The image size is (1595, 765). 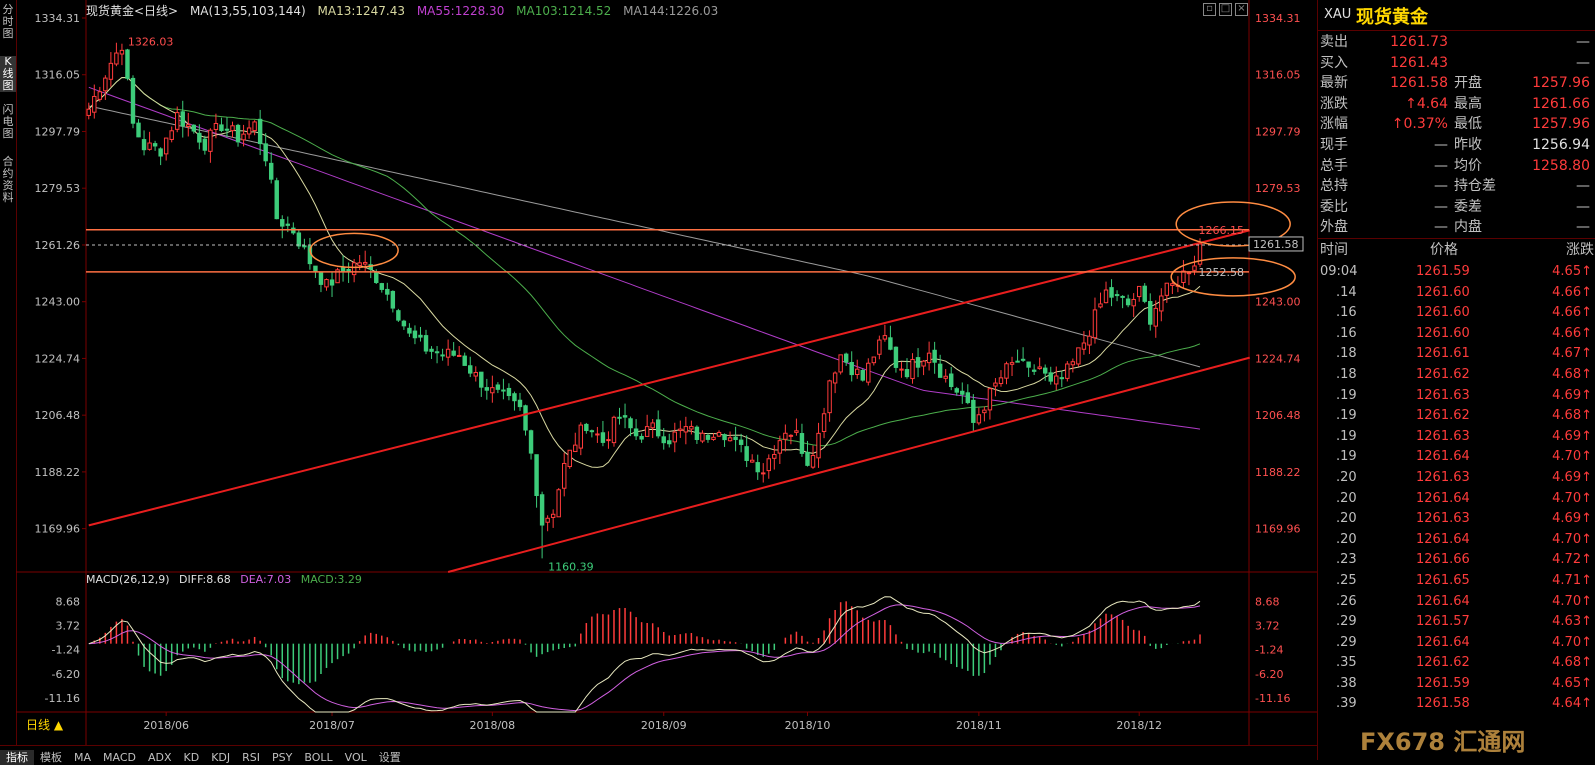 I want to click on tick-row: .29 1261.64 4.70↑, so click(x=1456, y=643).